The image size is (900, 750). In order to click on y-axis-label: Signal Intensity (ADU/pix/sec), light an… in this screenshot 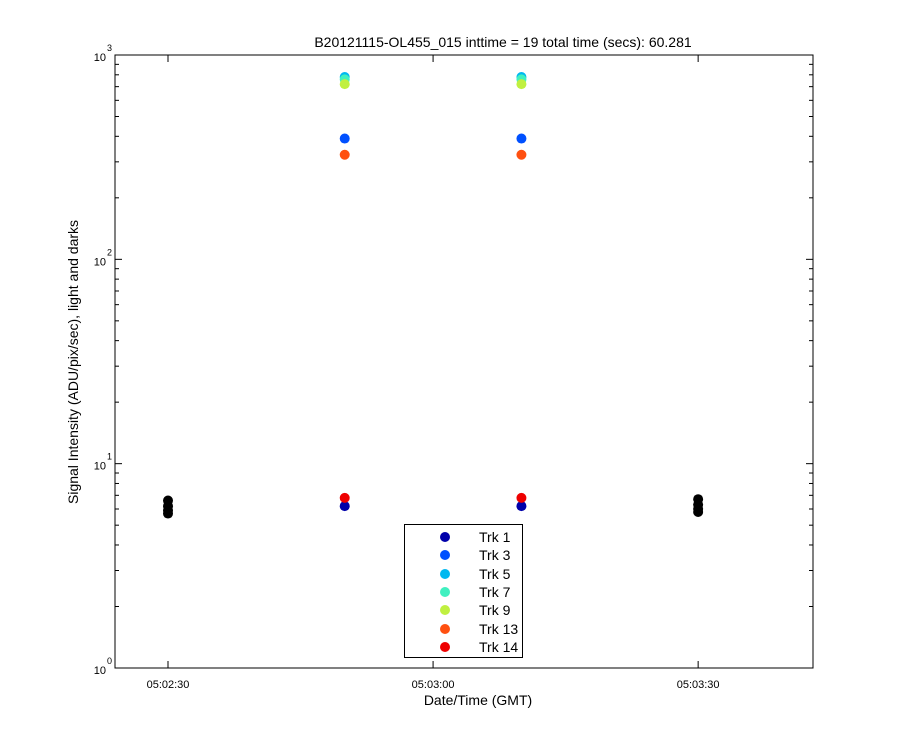, I will do `click(73, 362)`.